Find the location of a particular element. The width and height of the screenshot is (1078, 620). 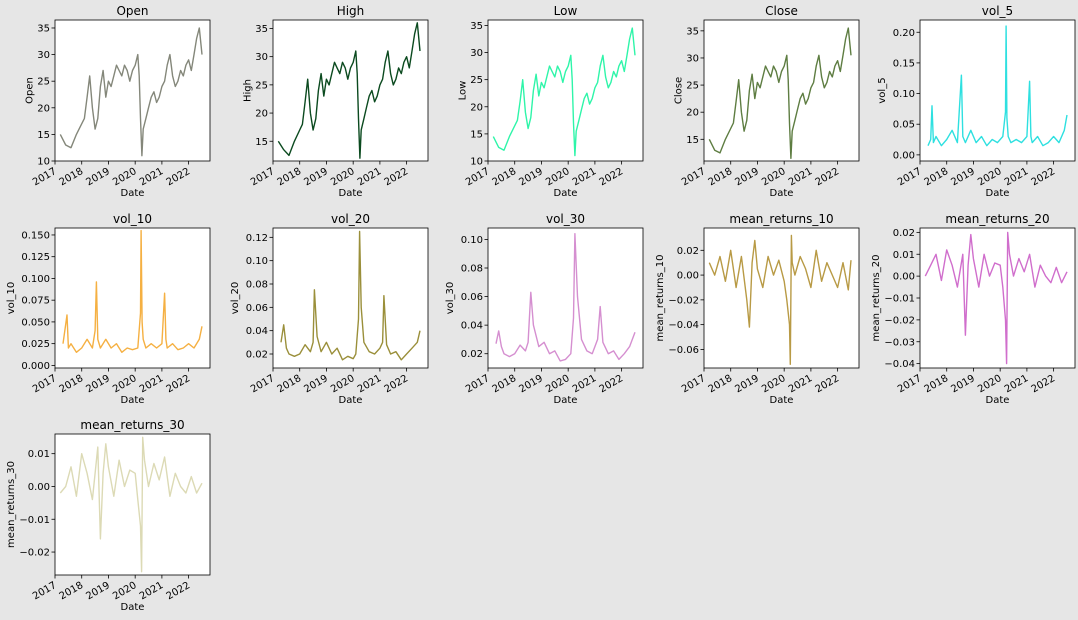

y-tick-label: −0.04 is located at coordinates (899, 364).